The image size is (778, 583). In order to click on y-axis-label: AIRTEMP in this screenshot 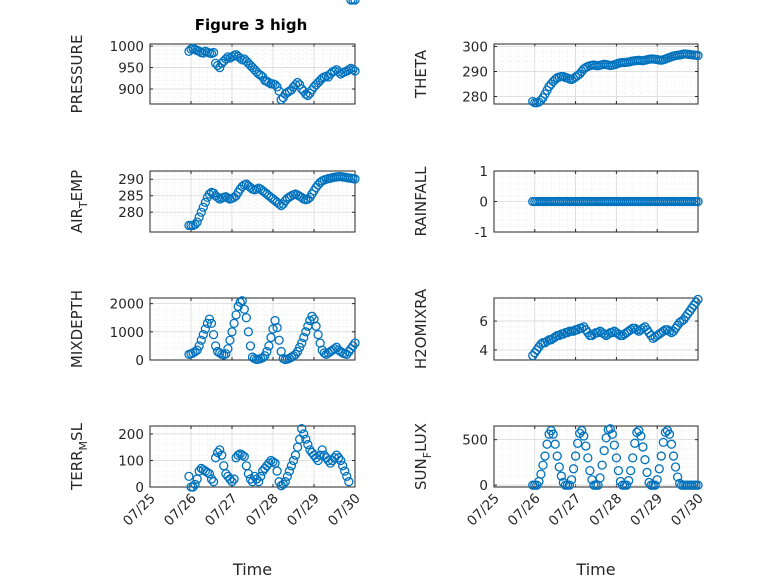, I will do `click(79, 201)`.